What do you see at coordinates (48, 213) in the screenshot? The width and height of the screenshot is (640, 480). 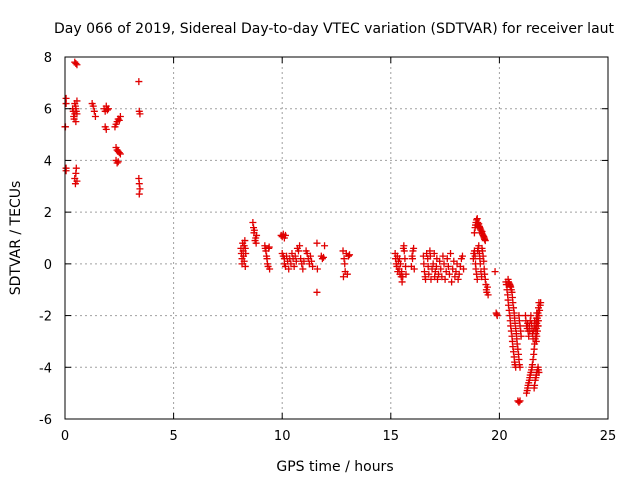 I see `y-tick-label: 2` at bounding box center [48, 213].